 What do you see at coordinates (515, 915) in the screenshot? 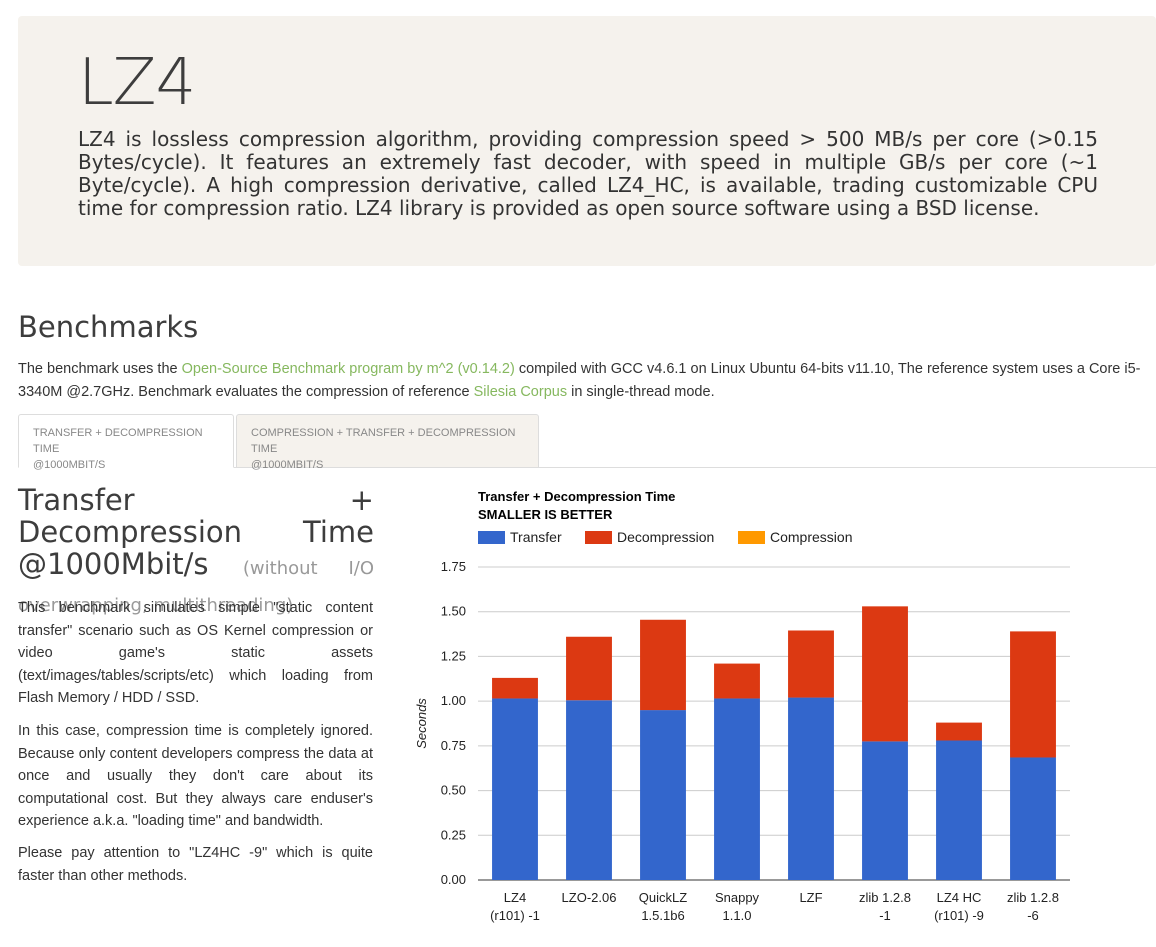
I see `x-tick-label: (r101) -1` at bounding box center [515, 915].